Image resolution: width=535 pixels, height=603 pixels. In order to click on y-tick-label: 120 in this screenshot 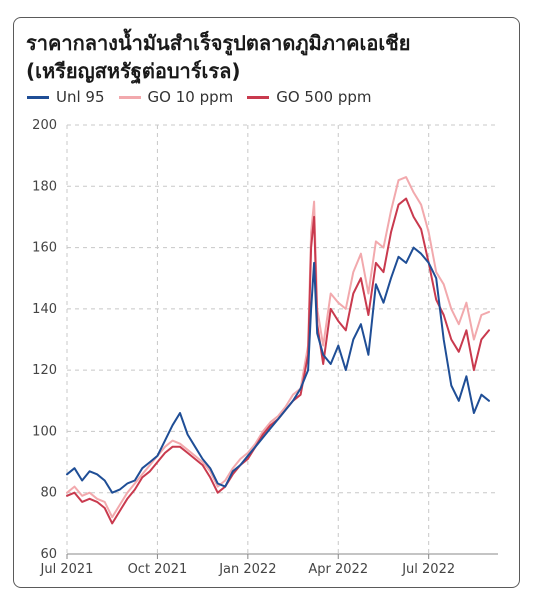, I will do `click(44, 370)`.